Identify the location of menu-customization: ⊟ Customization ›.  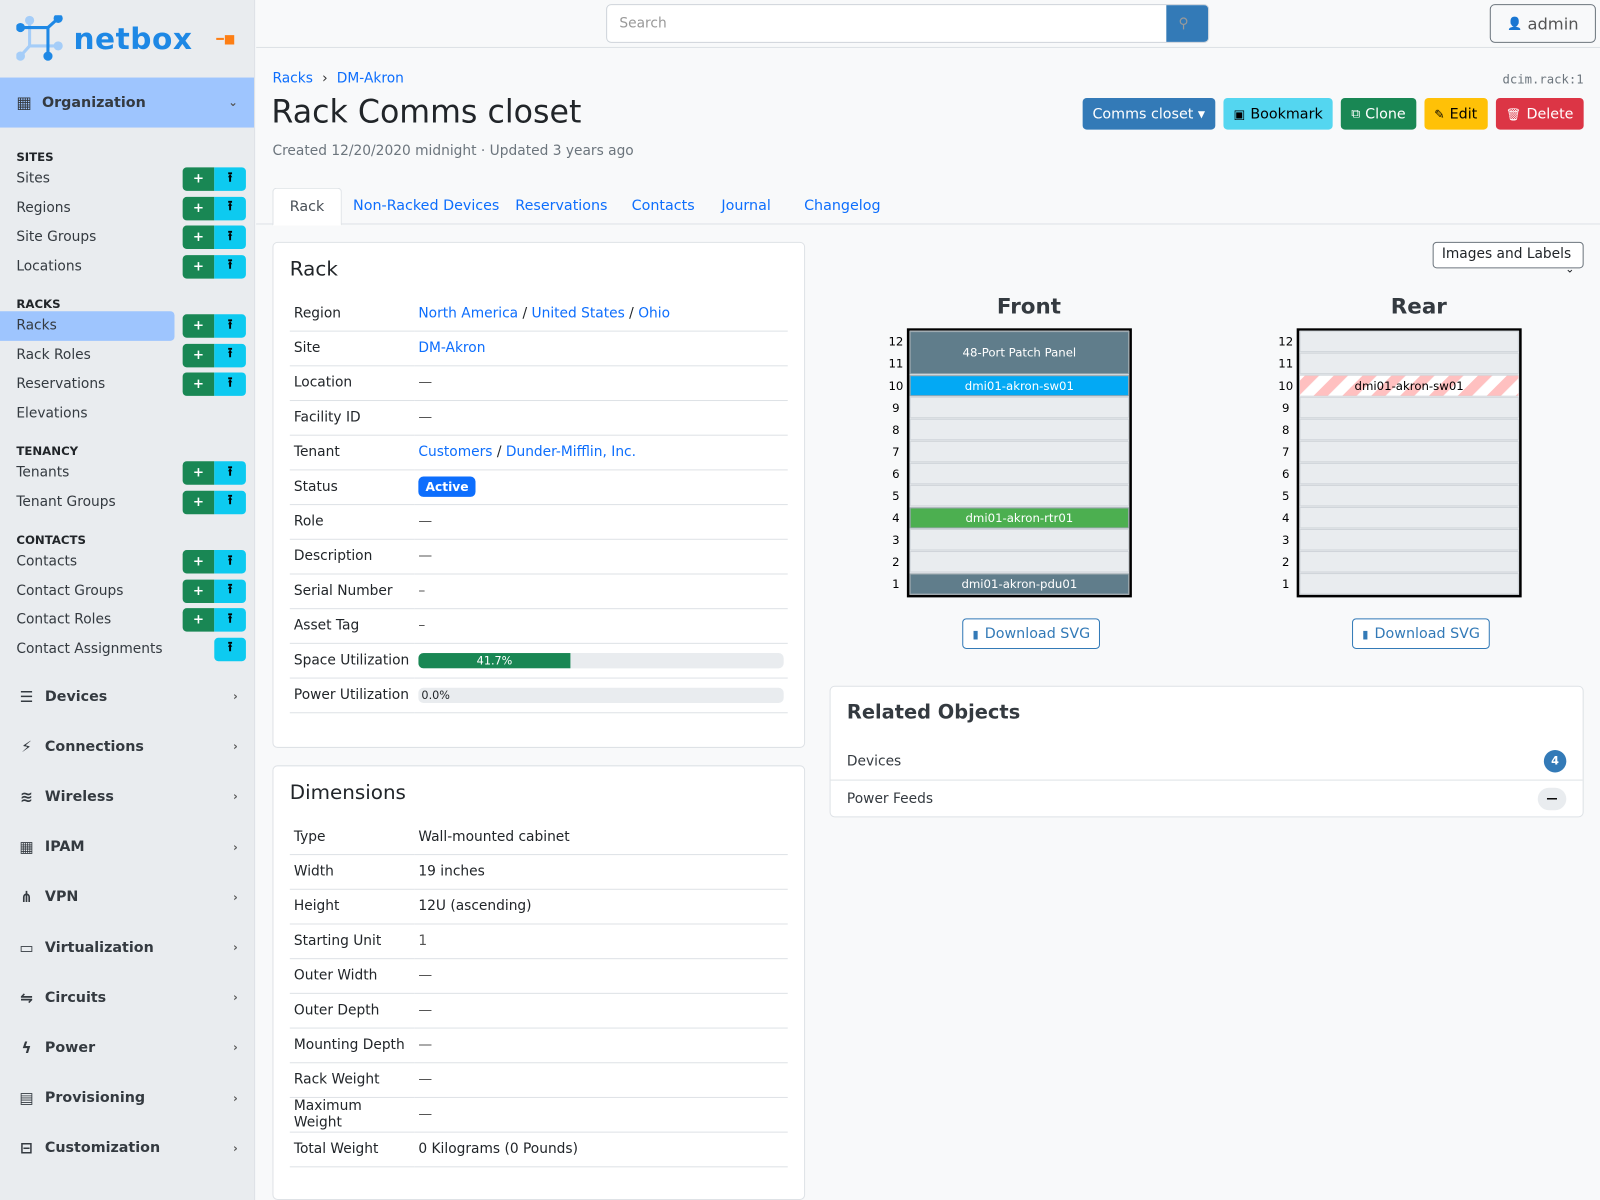
(127, 1148).